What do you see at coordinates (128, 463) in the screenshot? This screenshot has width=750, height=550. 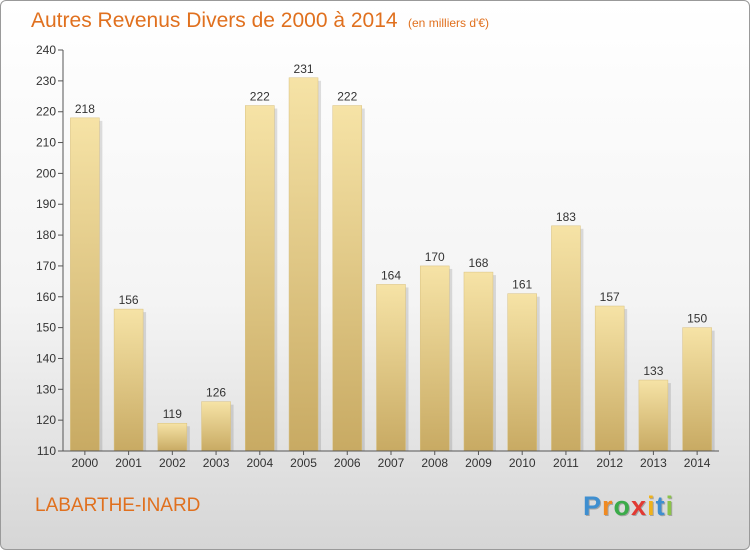 I see `x-tick-label: 2001` at bounding box center [128, 463].